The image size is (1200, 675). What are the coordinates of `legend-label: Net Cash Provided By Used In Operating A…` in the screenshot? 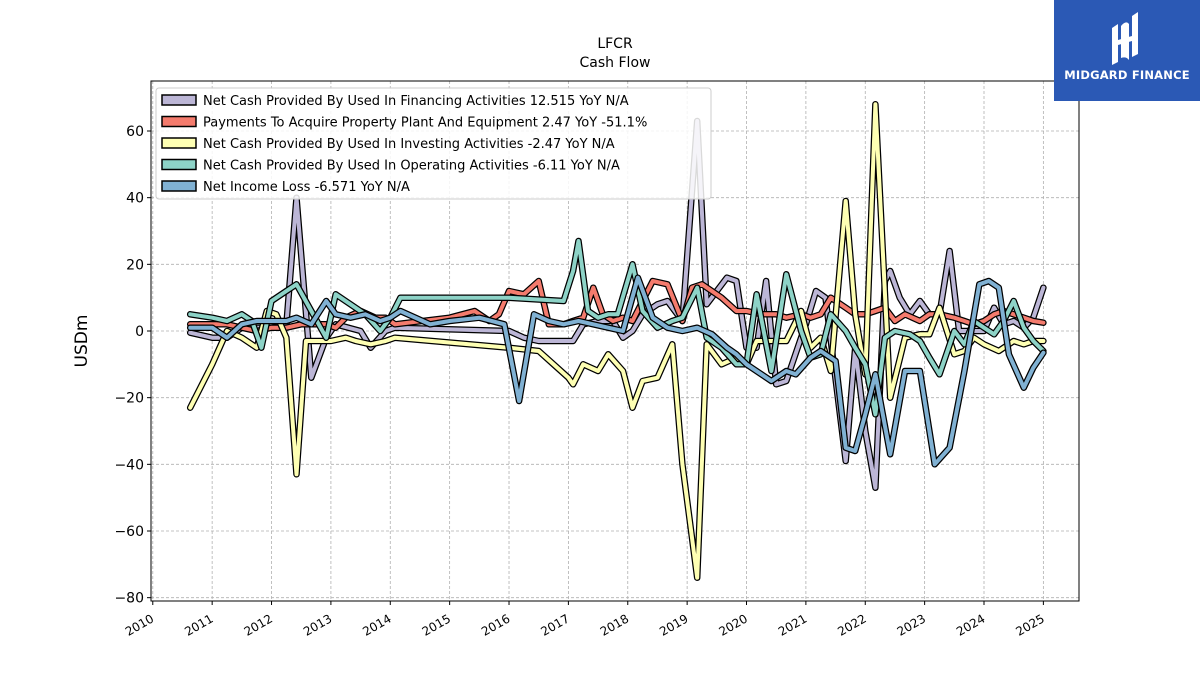 It's located at (411, 166).